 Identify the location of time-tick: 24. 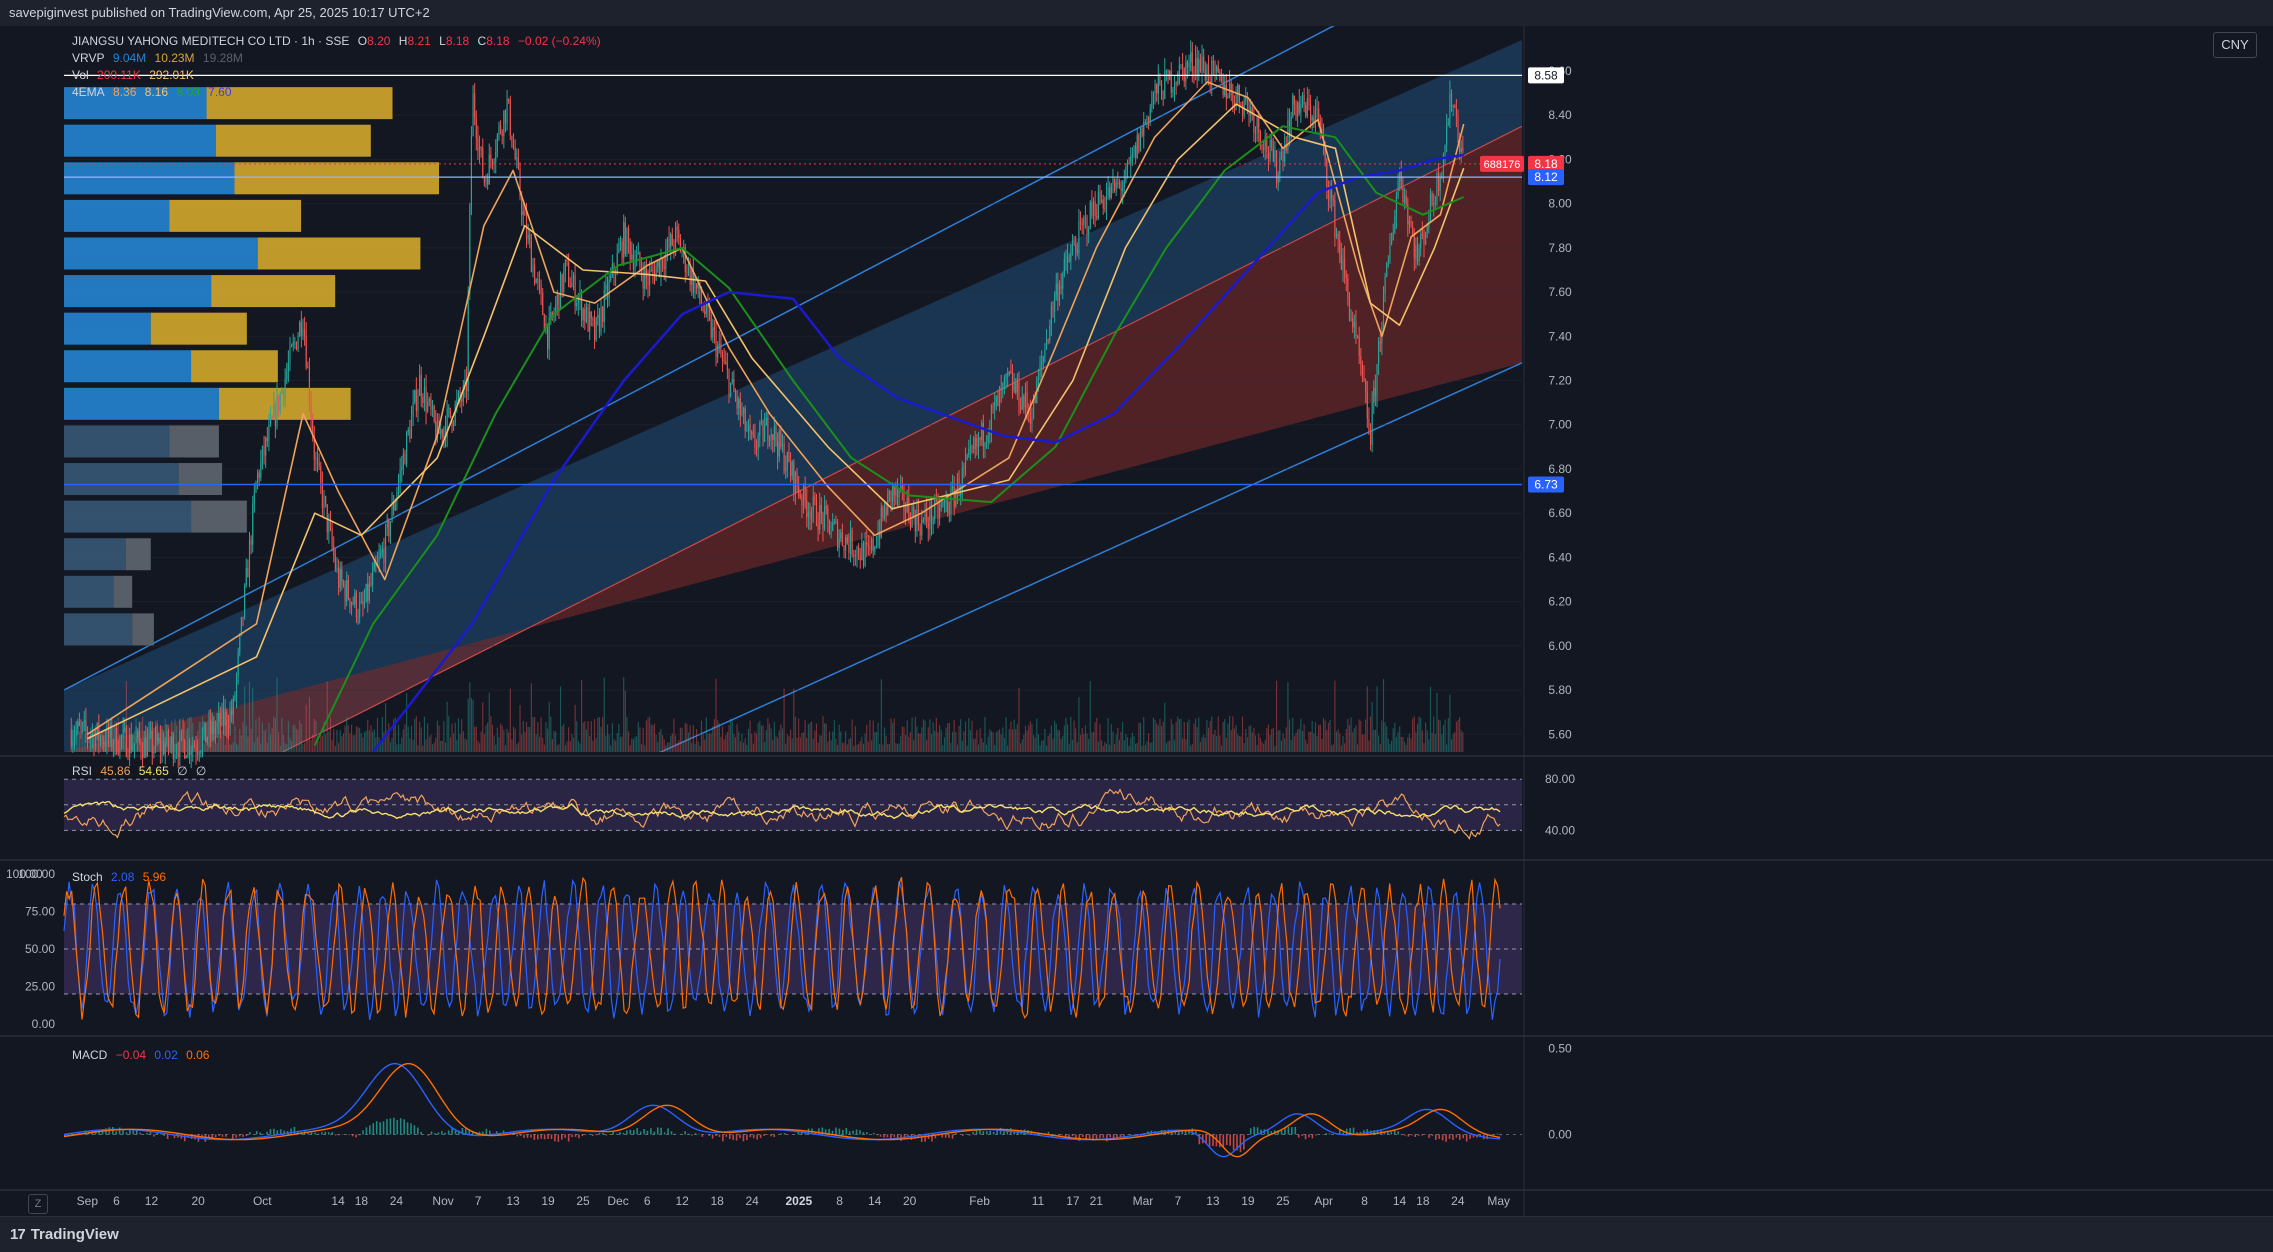
(1458, 1201).